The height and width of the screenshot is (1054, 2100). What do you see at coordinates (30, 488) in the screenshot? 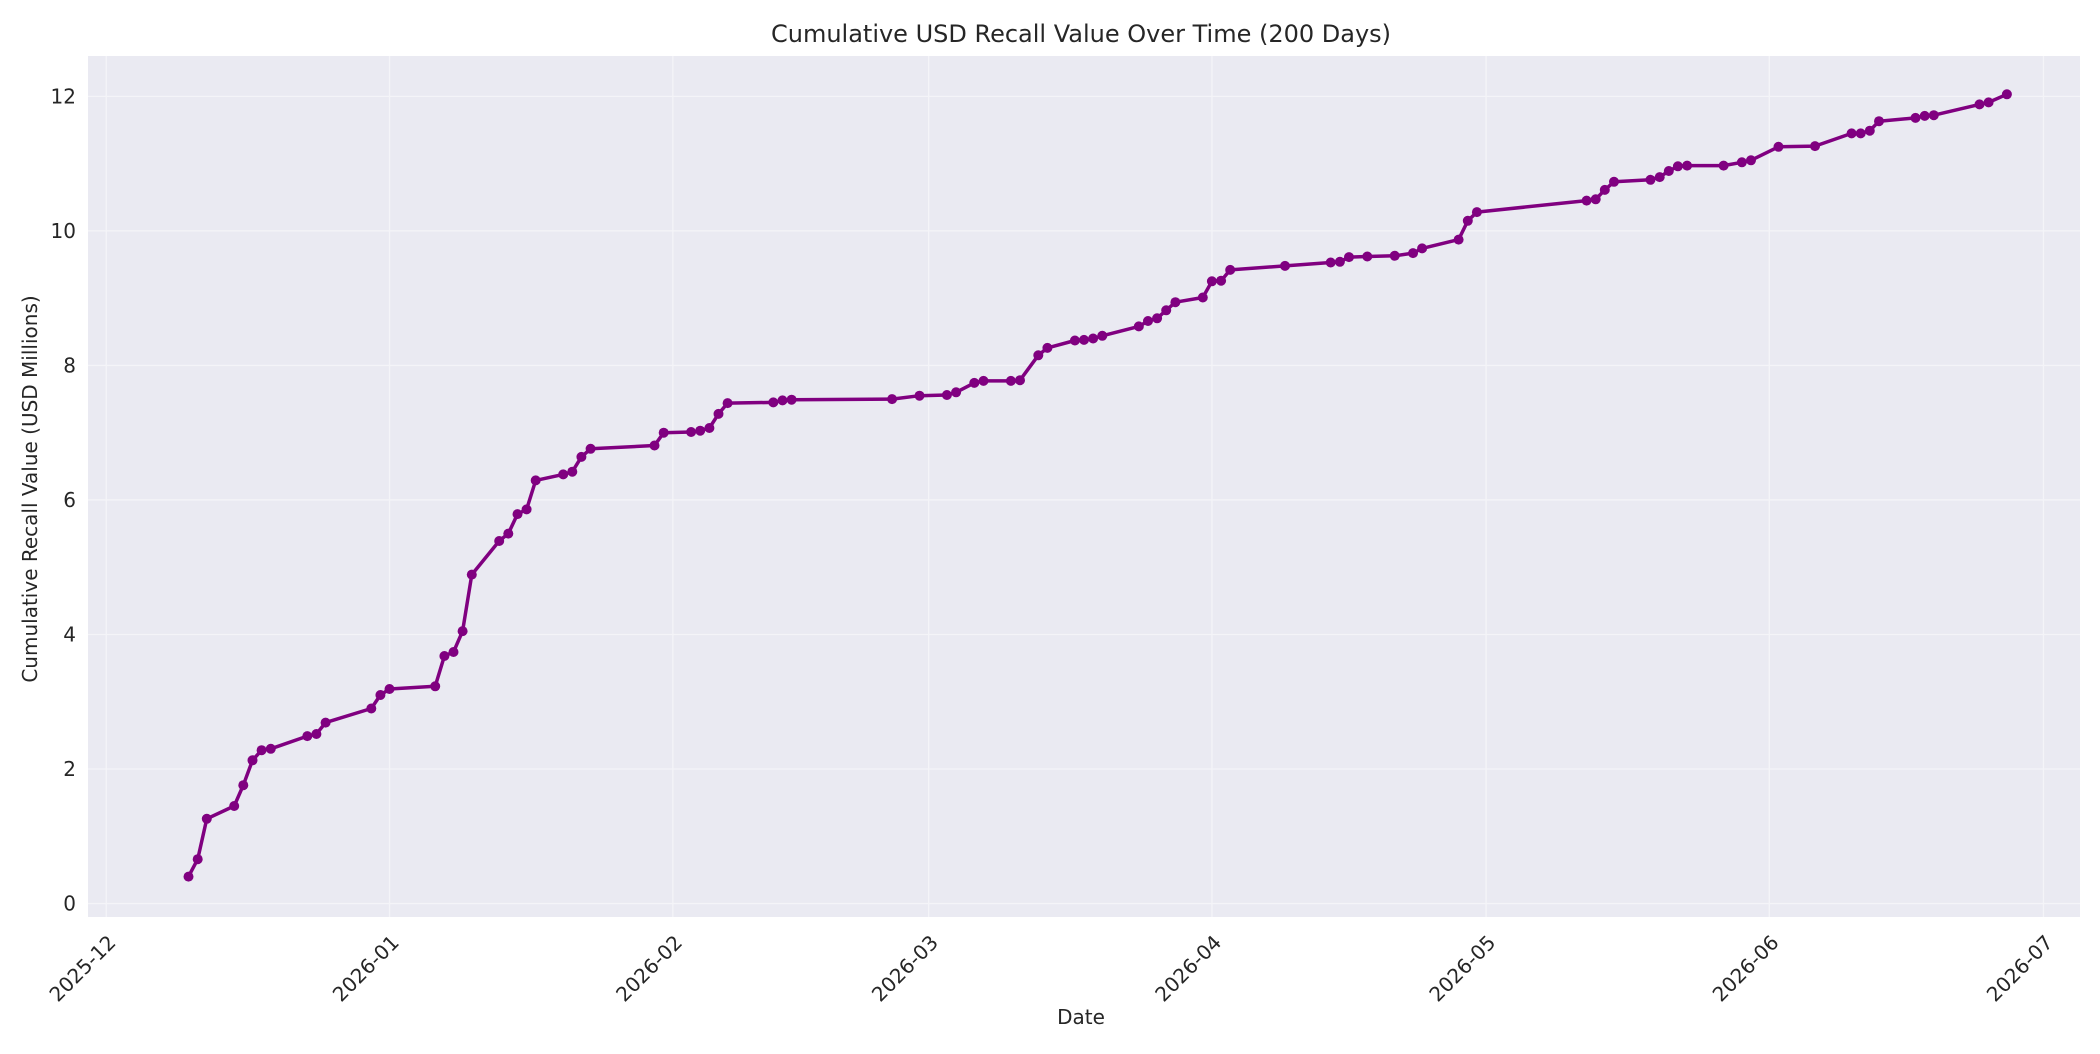
I see `y-axis-label: Cumulative Recall Value (USD Millions)` at bounding box center [30, 488].